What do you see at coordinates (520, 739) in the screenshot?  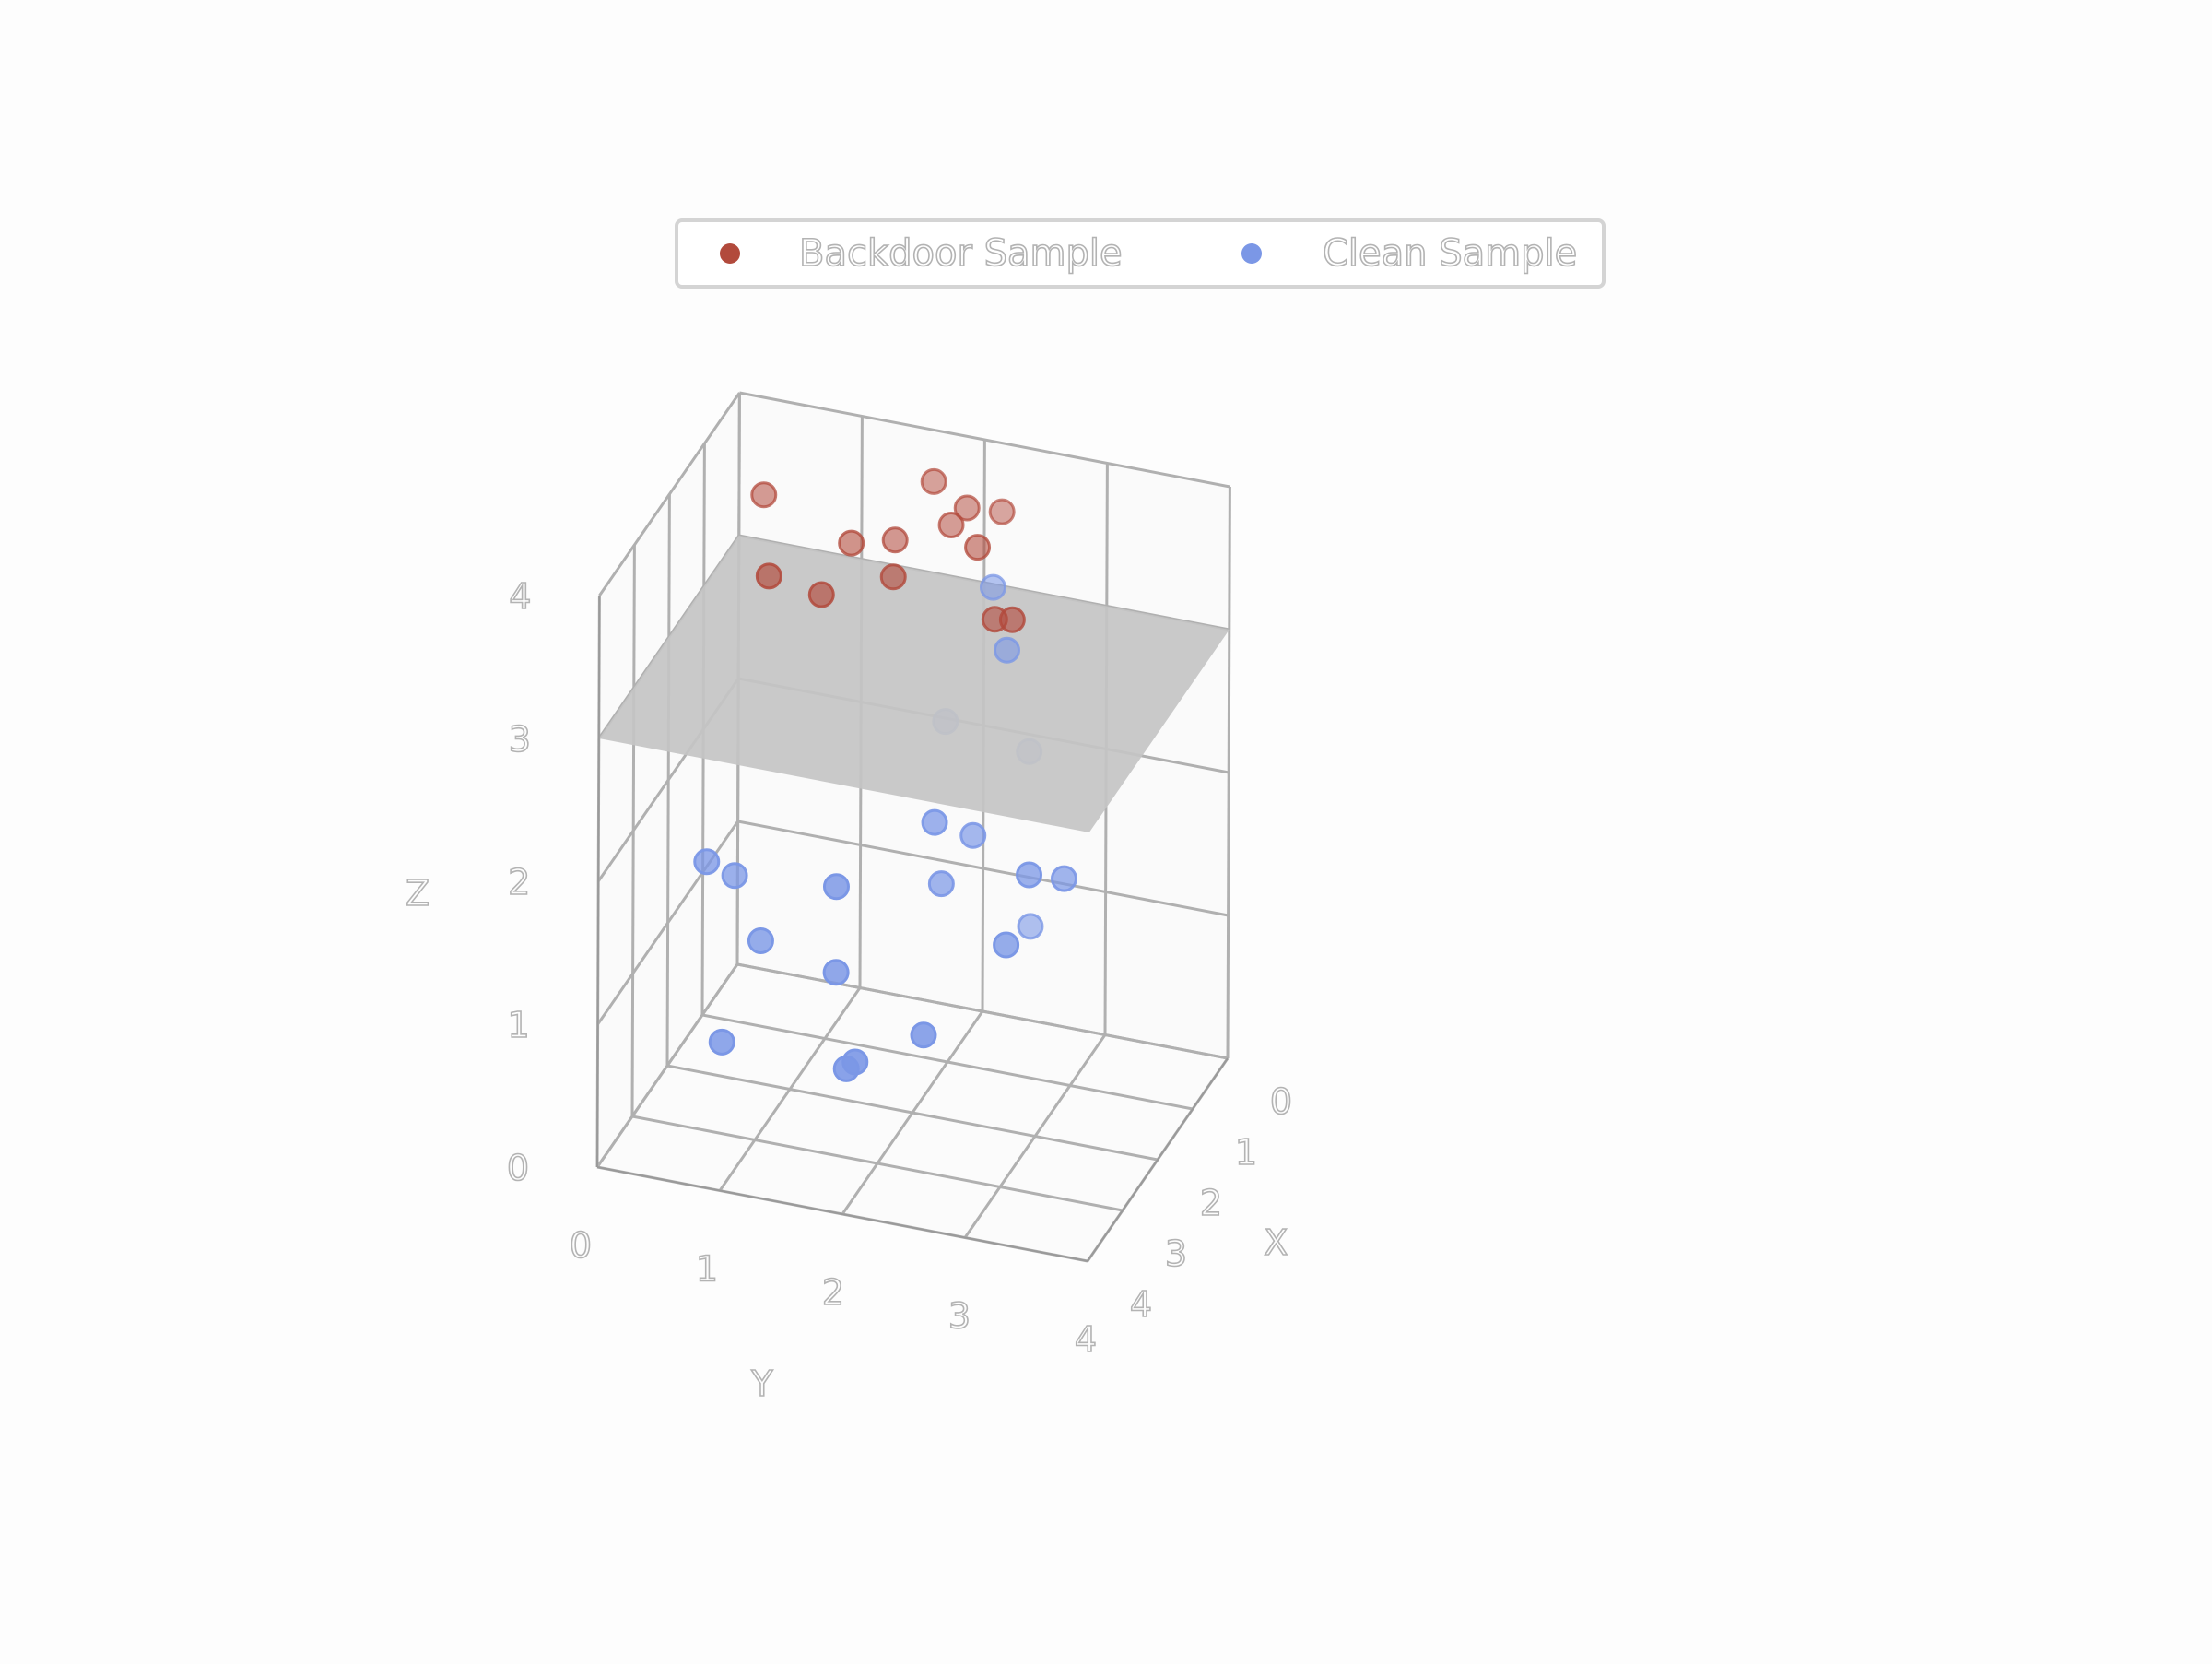 I see `z-tick-label: 3` at bounding box center [520, 739].